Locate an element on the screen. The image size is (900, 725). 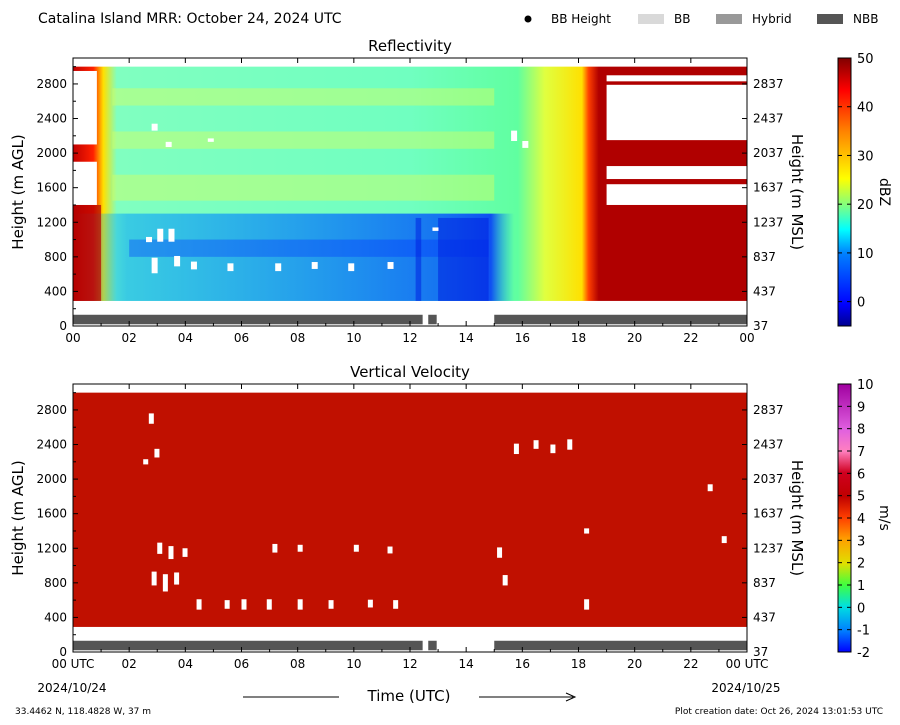
velocity-ylabel: Height (m AGL) is located at coordinates (18, 517).